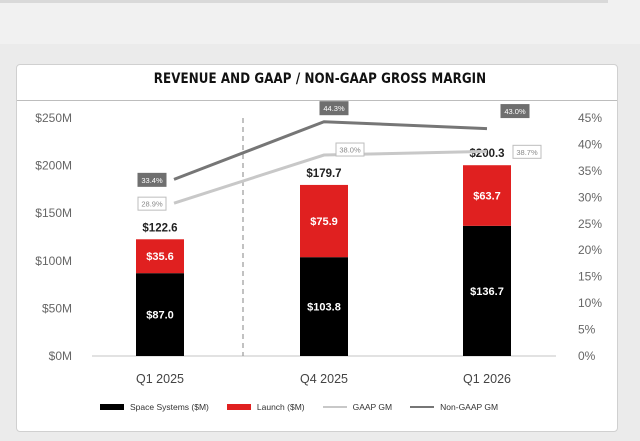  I want to click on bar-label-launch: $63.7, so click(487, 197).